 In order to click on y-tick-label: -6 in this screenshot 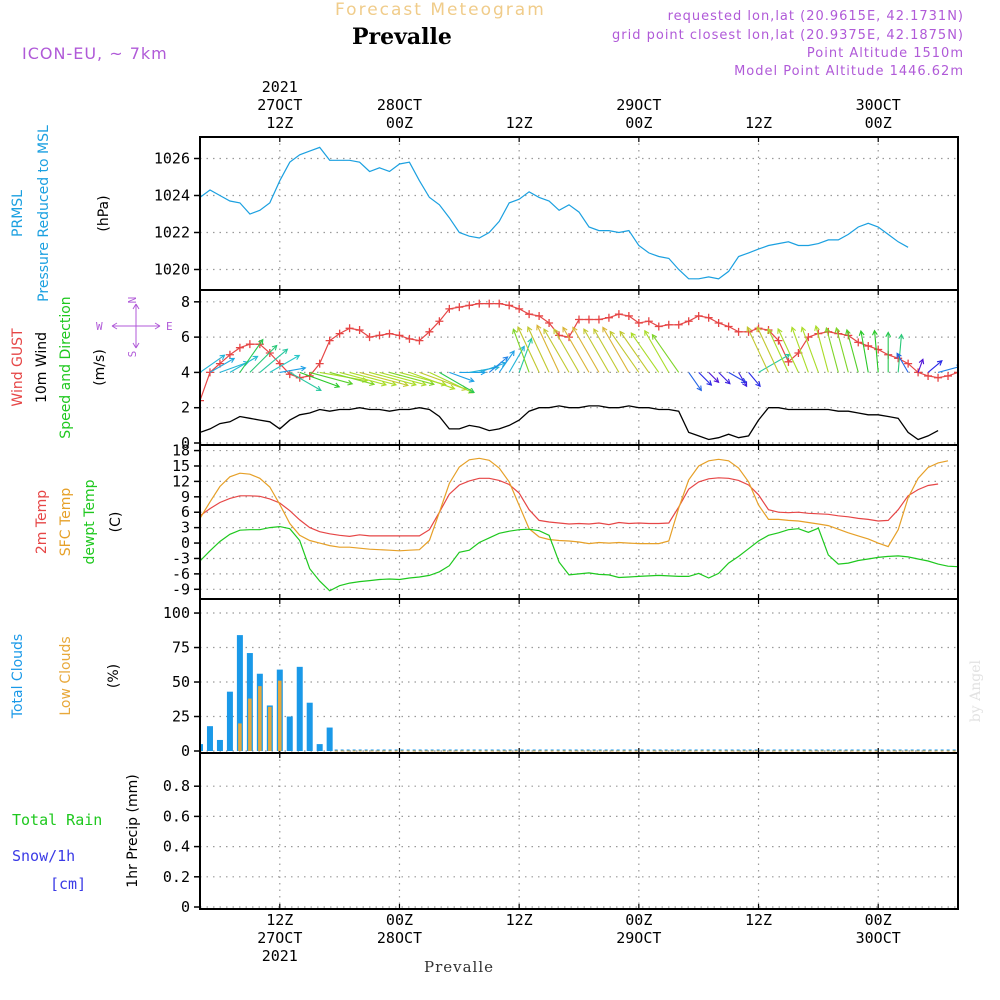, I will do `click(181, 574)`.